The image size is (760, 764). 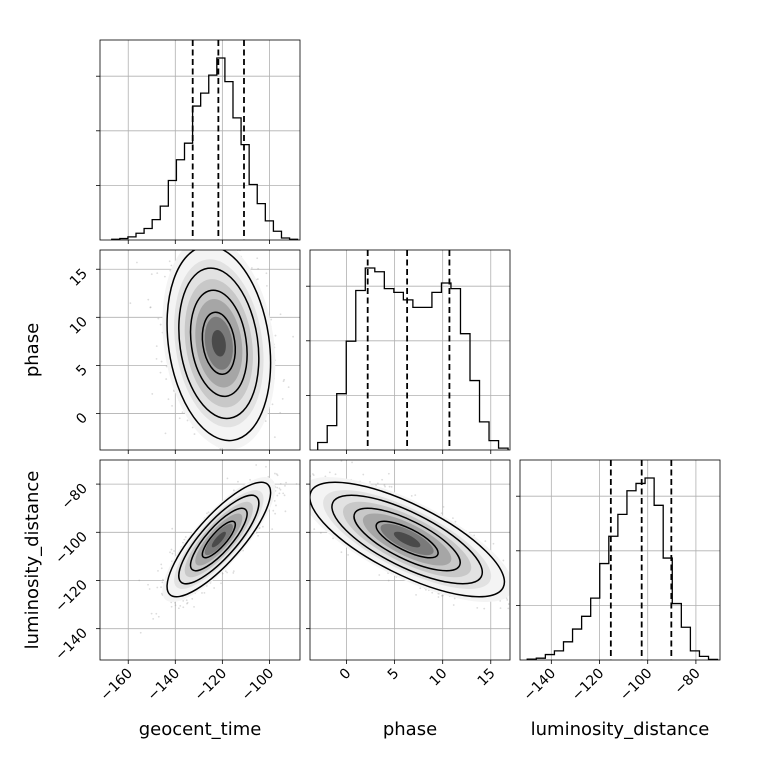 What do you see at coordinates (540, 685) in the screenshot?
I see `x-tick-label-luminosity_distance: −140` at bounding box center [540, 685].